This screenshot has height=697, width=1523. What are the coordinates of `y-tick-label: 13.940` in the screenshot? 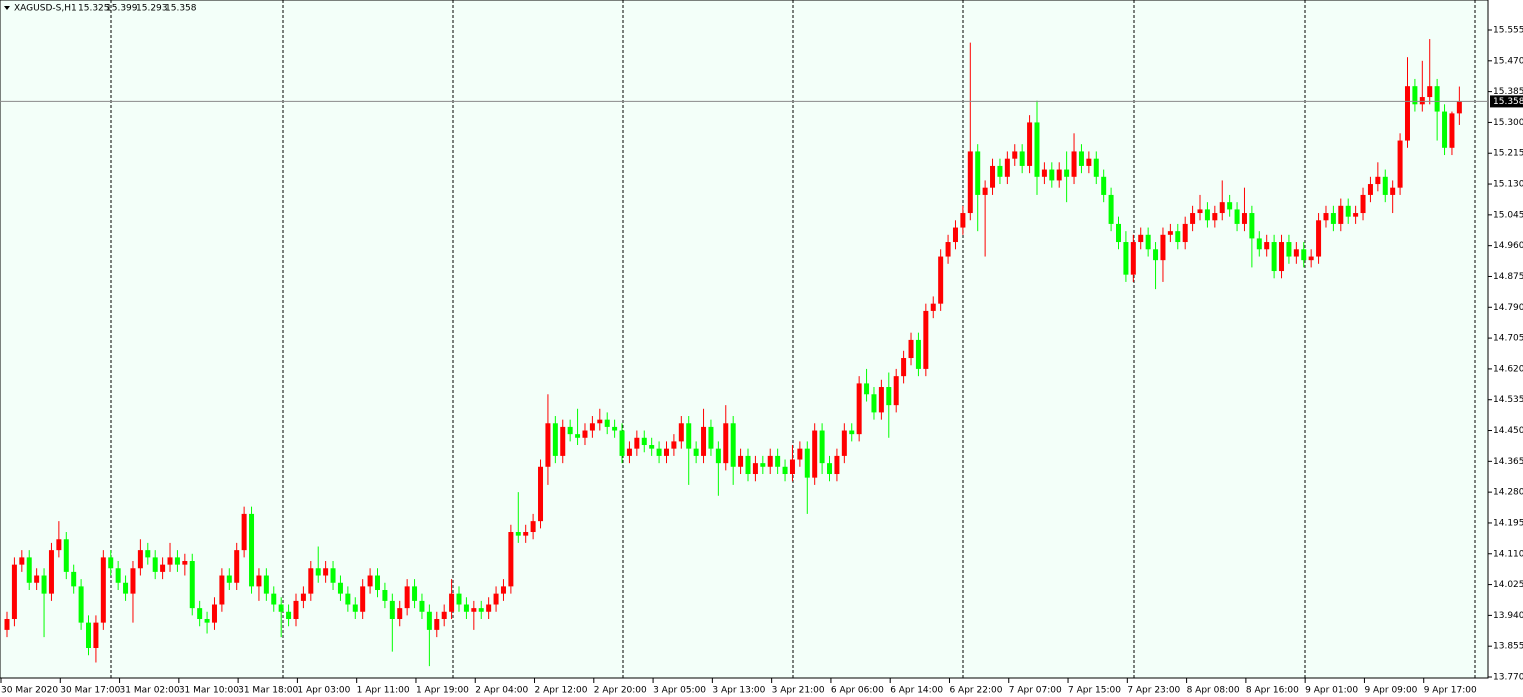 It's located at (1508, 616).